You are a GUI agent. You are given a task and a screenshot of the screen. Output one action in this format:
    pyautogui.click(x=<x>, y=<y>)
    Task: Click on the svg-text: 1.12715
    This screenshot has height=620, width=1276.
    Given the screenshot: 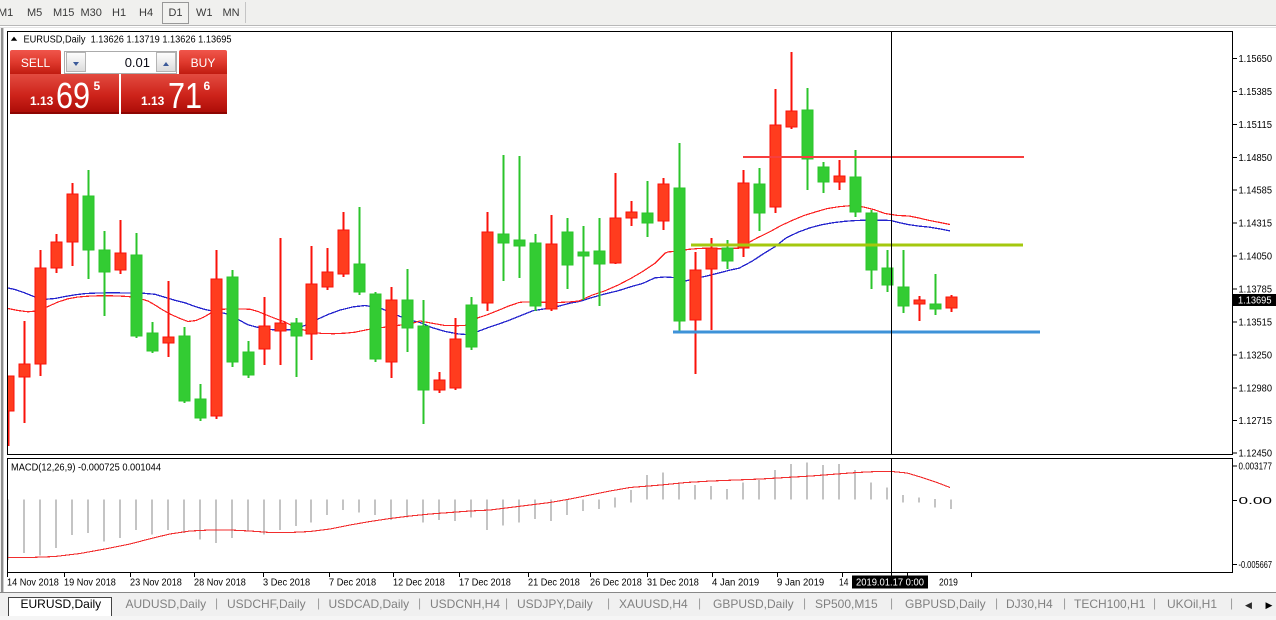 What is the action you would take?
    pyautogui.click(x=1256, y=421)
    